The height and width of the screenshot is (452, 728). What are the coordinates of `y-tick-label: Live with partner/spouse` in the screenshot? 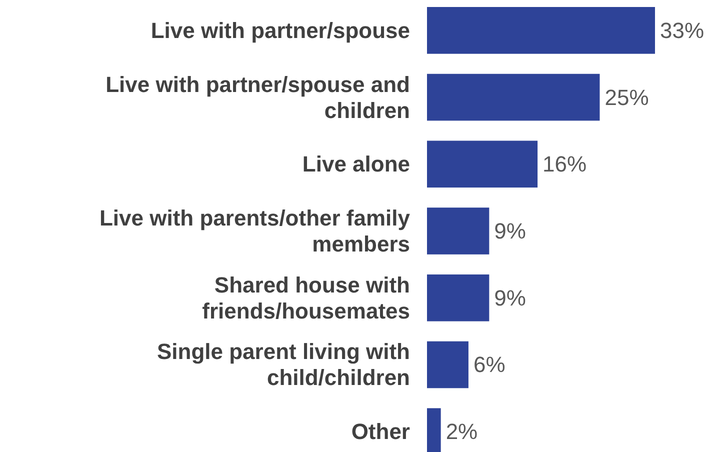 It's located at (280, 30).